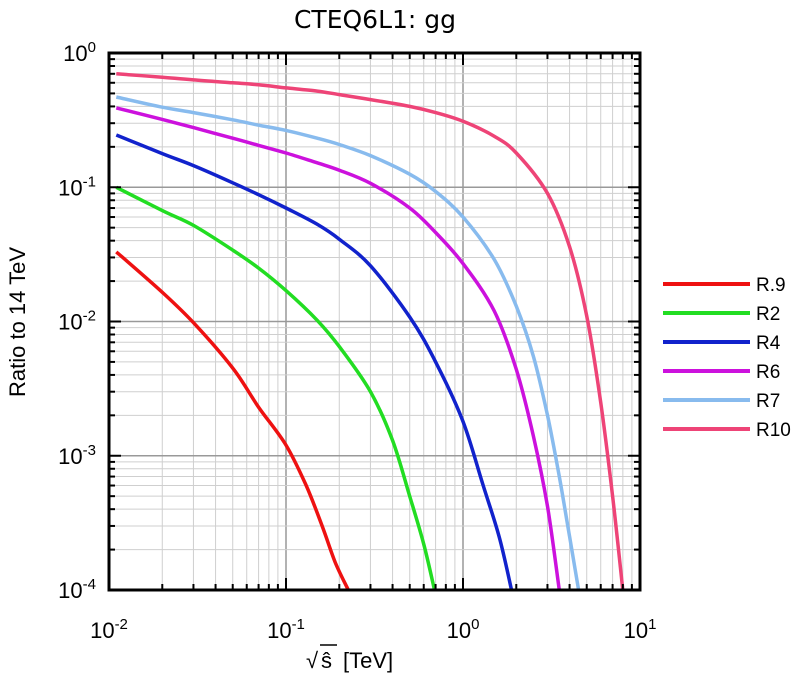 The height and width of the screenshot is (679, 808). What do you see at coordinates (768, 314) in the screenshot?
I see `legend-label: R2` at bounding box center [768, 314].